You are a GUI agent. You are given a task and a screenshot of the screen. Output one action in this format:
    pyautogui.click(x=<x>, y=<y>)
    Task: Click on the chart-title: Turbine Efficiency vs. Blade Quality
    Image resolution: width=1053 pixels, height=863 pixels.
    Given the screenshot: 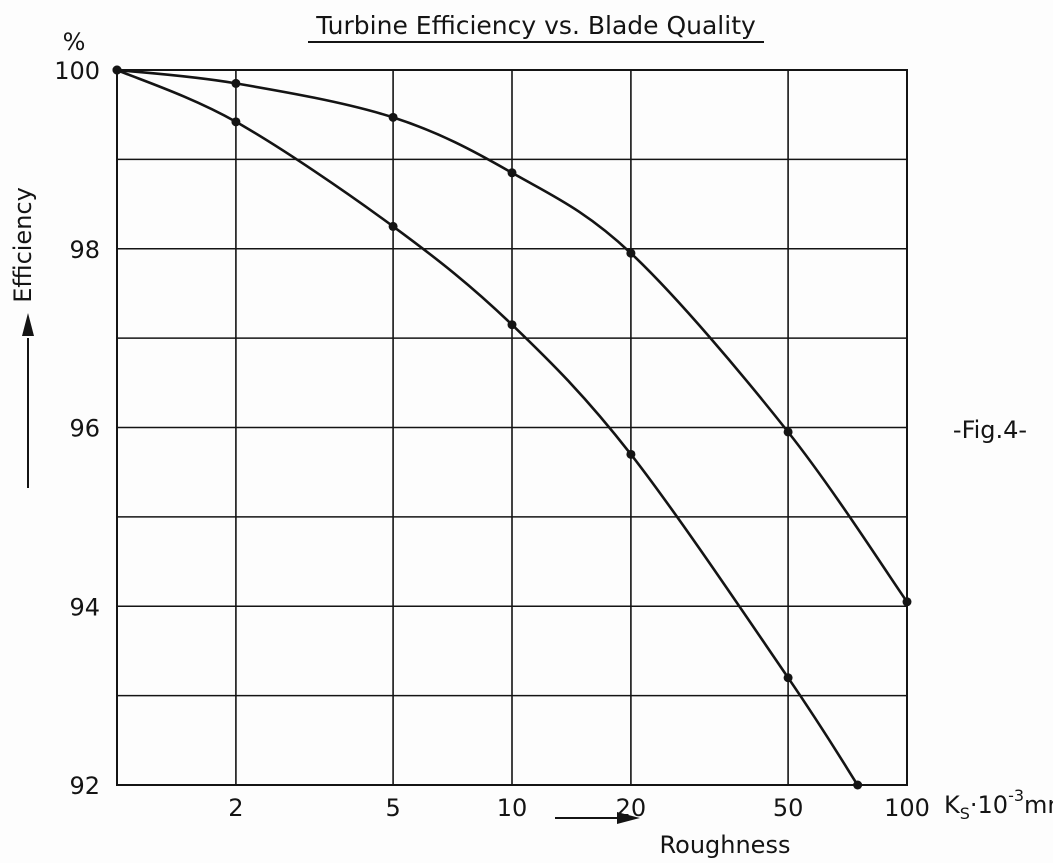 What is the action you would take?
    pyautogui.click(x=535, y=25)
    